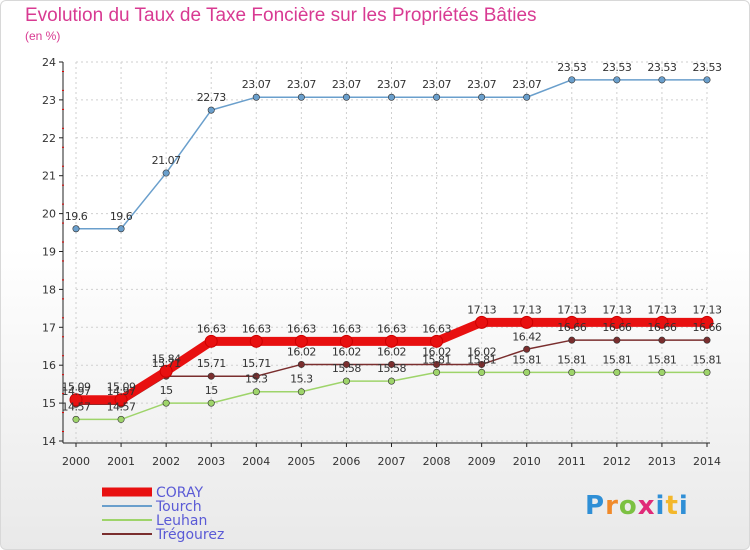 The width and height of the screenshot is (750, 550). What do you see at coordinates (181, 521) in the screenshot?
I see `legend-label: Leuhan` at bounding box center [181, 521].